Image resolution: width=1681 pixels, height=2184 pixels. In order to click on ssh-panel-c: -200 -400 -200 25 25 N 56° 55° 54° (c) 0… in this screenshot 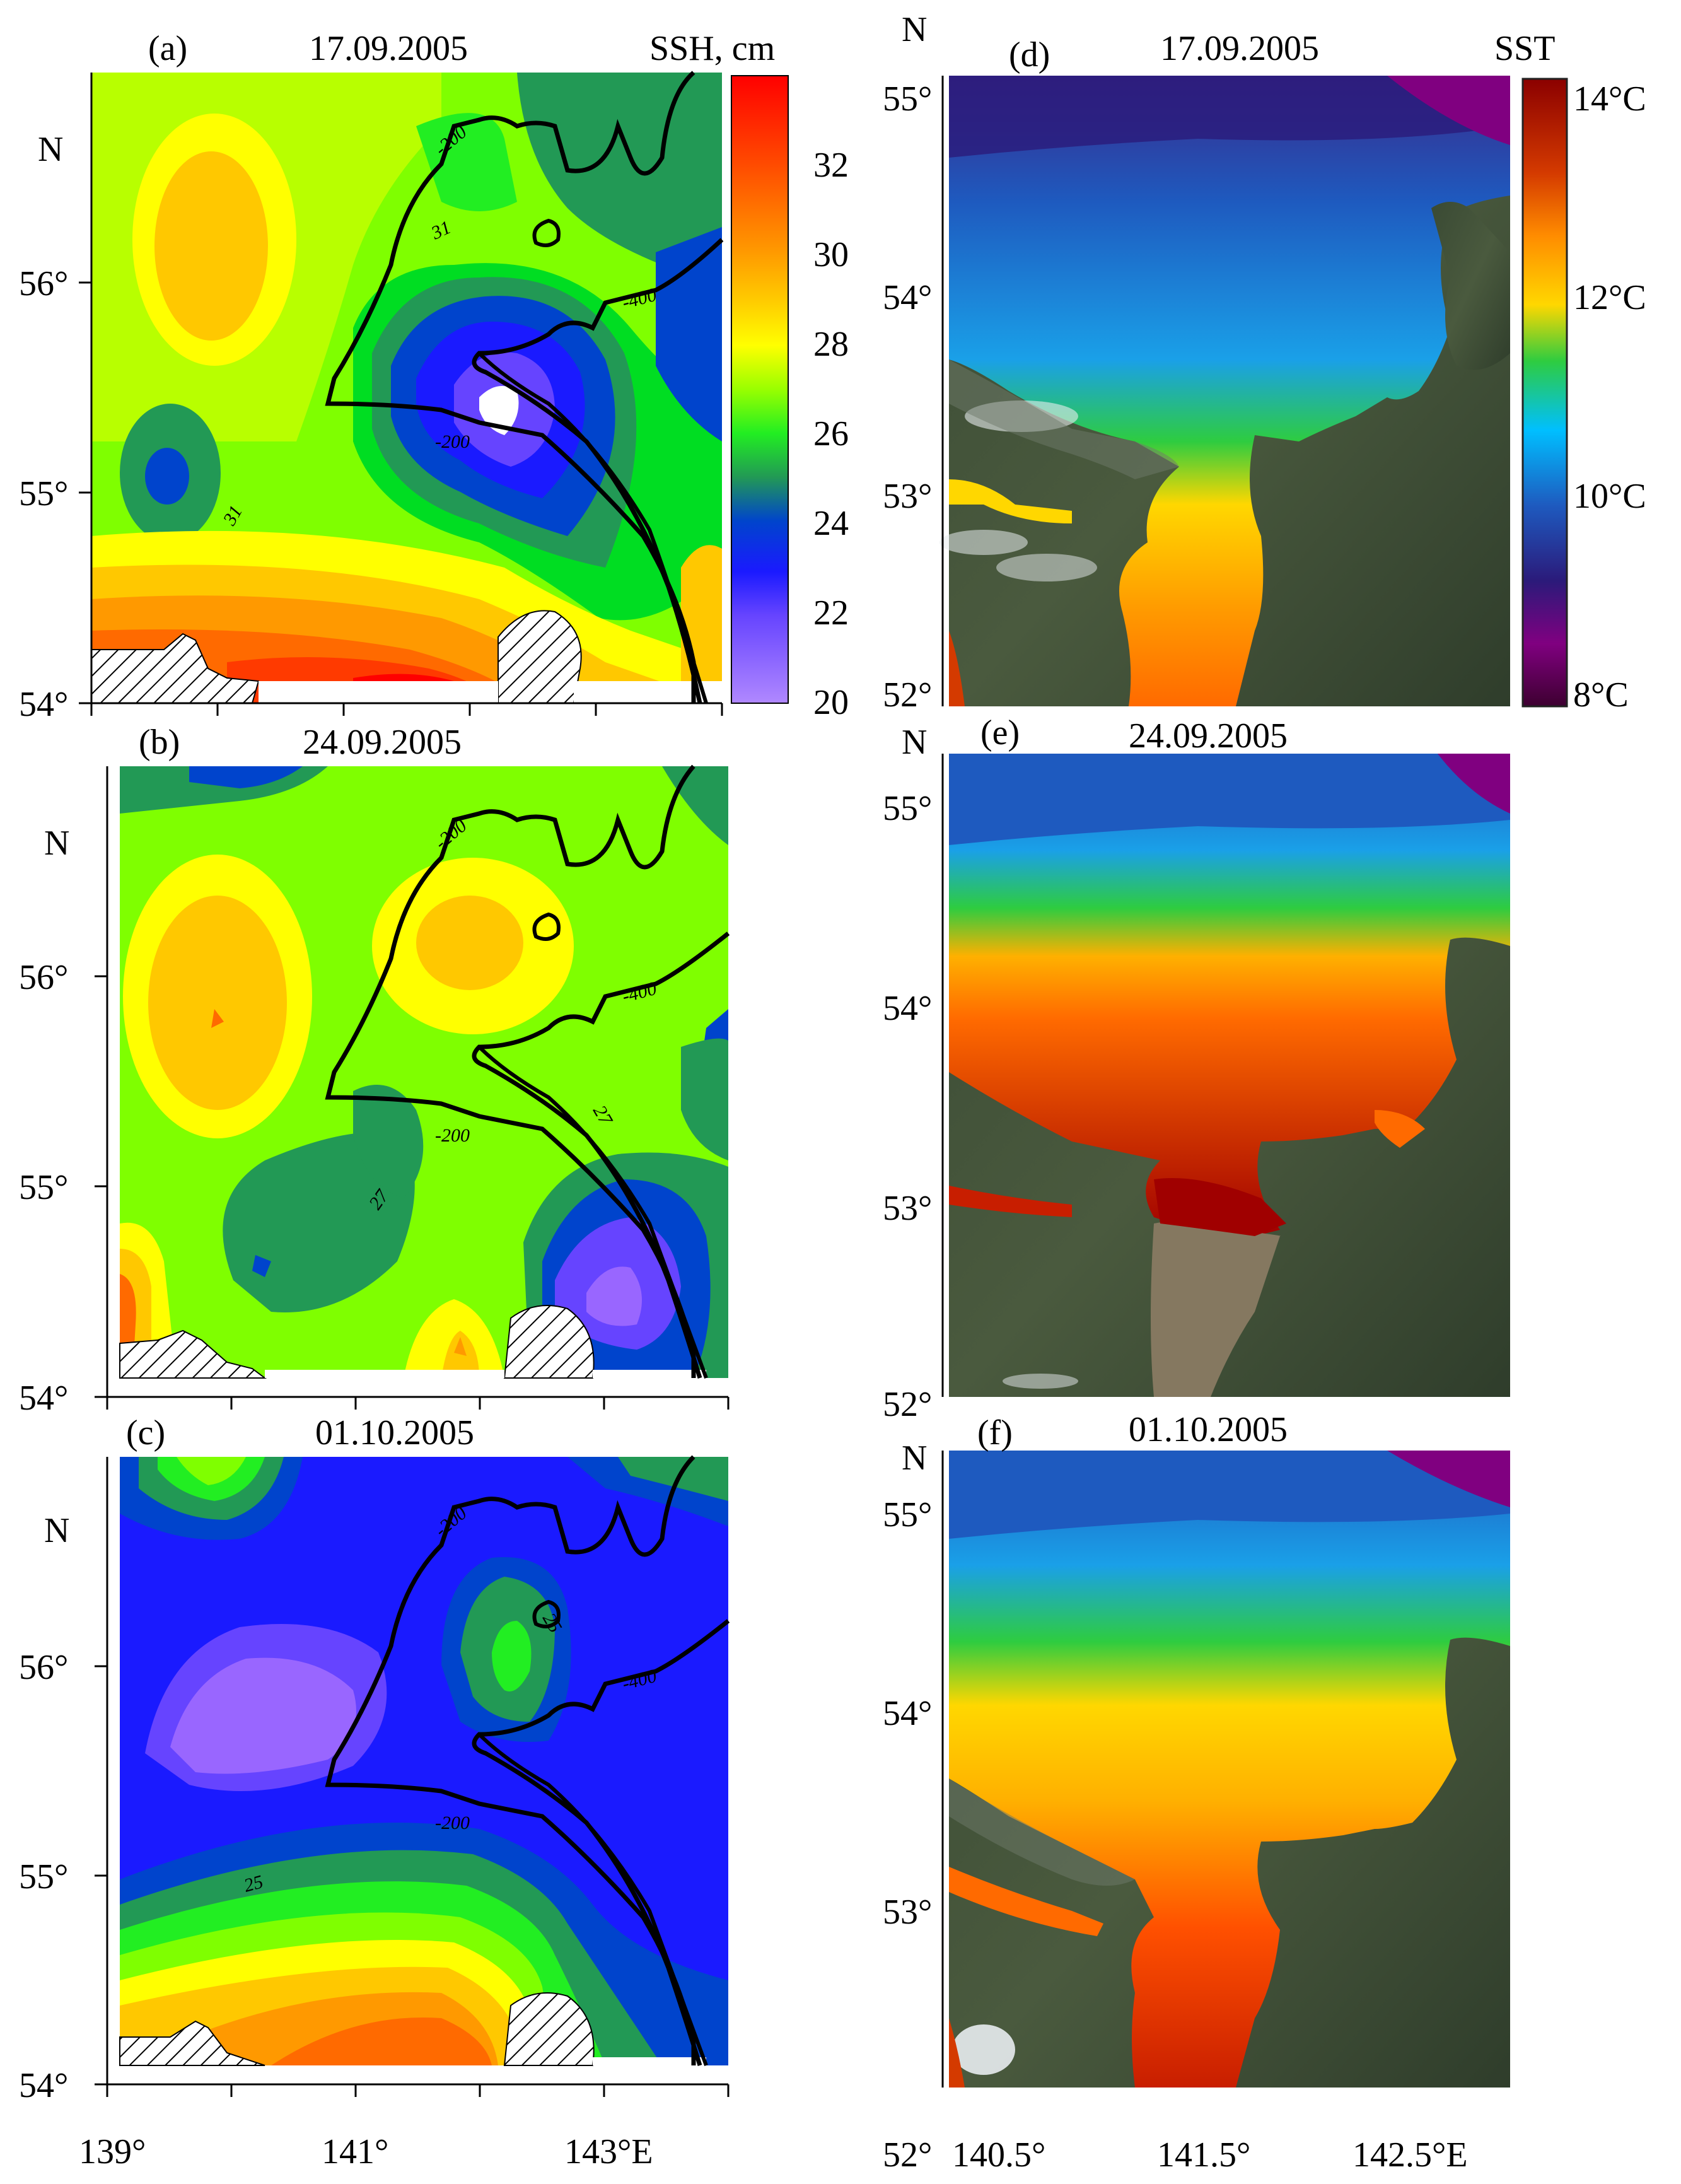, I will do `click(374, 1792)`.